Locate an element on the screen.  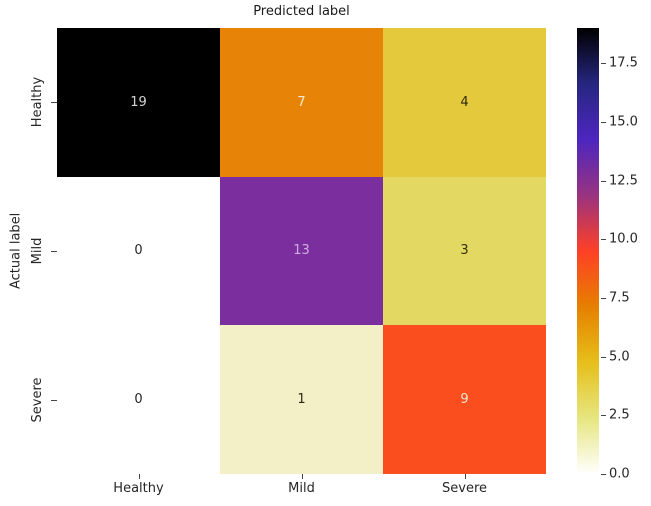
cell-value: 13 is located at coordinates (301, 251).